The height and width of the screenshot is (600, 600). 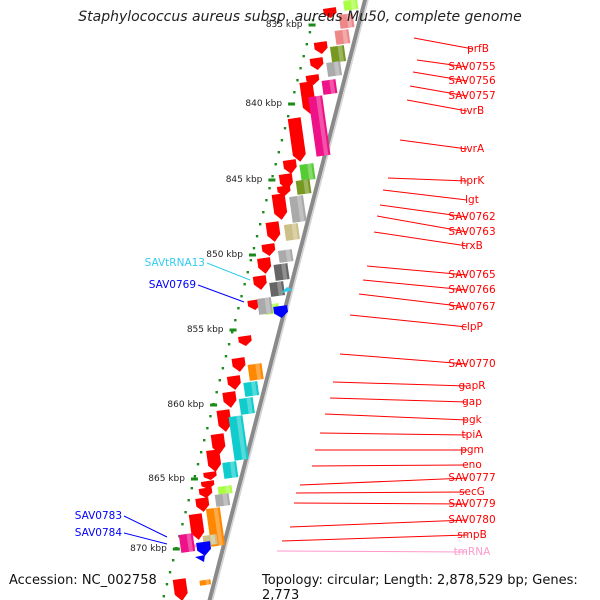 What do you see at coordinates (471, 520) in the screenshot?
I see `gene-label: SAV0780` at bounding box center [471, 520].